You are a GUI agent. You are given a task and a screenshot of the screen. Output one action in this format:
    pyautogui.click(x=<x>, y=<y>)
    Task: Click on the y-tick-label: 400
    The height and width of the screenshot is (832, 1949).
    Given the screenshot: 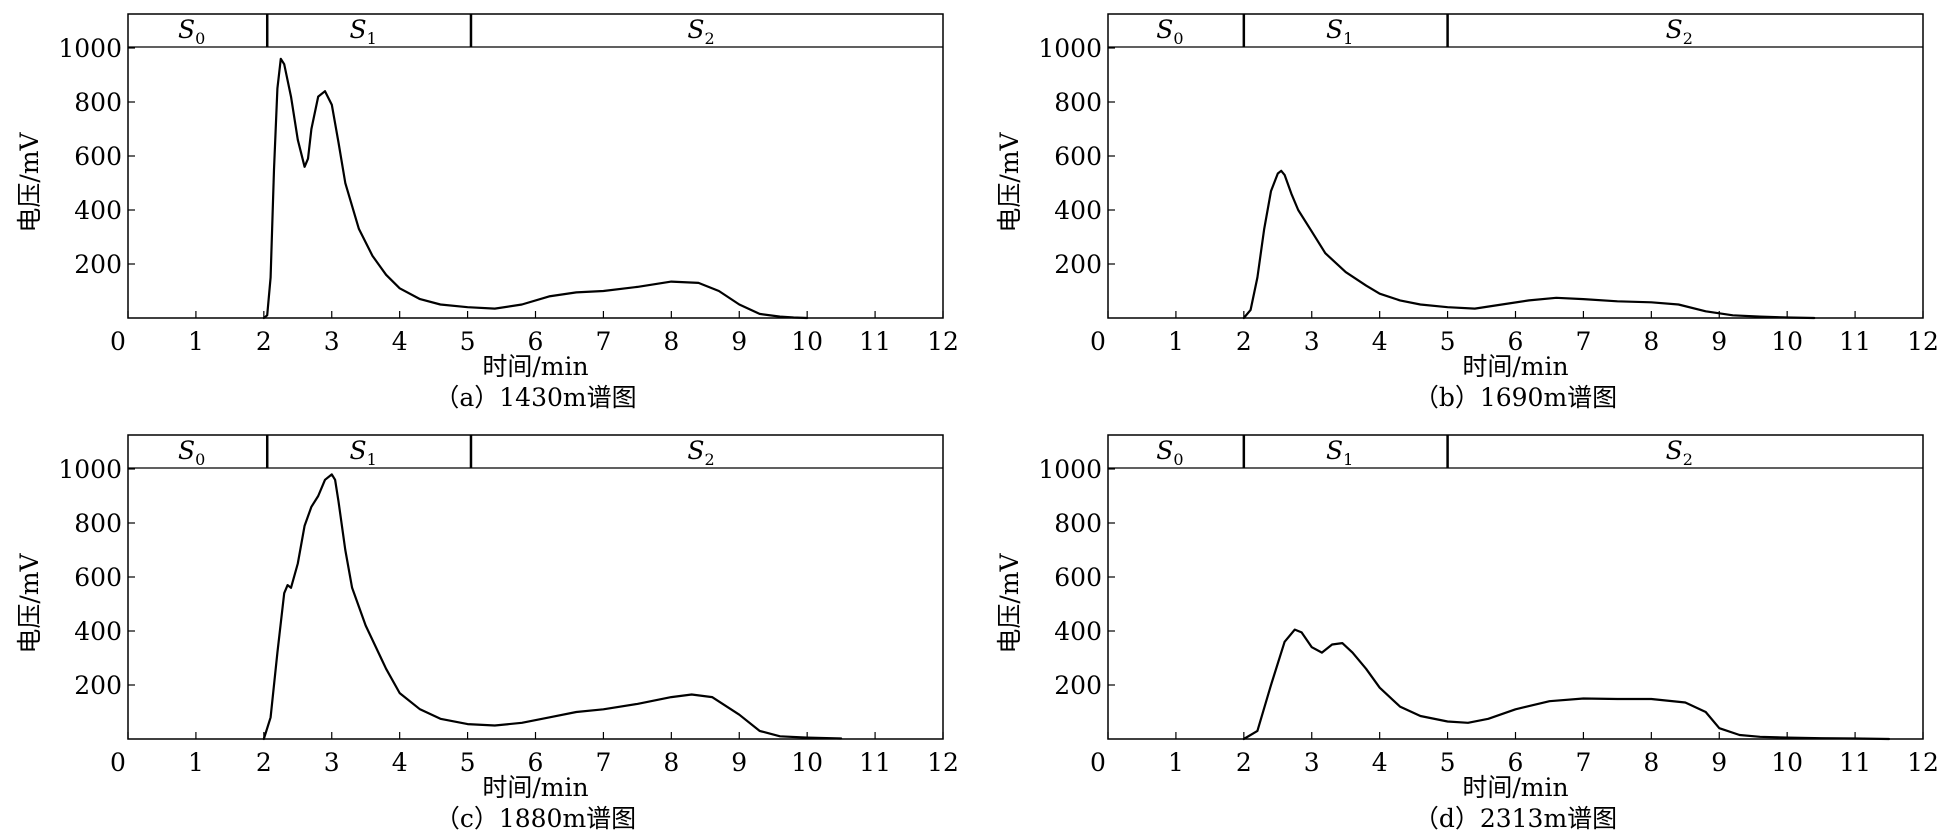 What is the action you would take?
    pyautogui.click(x=1078, y=631)
    